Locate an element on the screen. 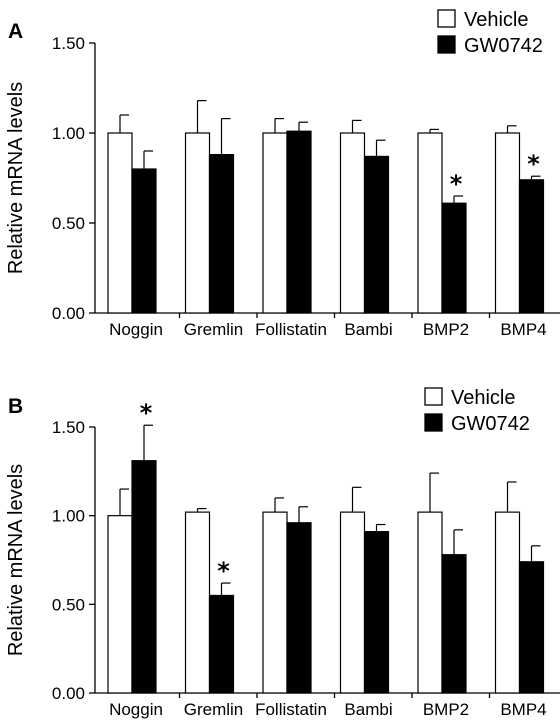 The image size is (560, 721). panel-letter: B is located at coordinates (15, 406).